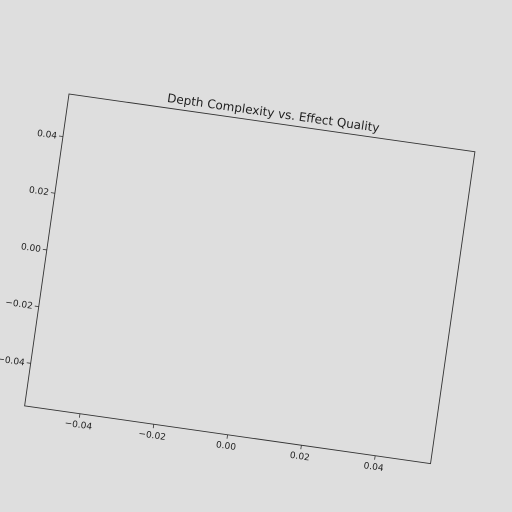 The width and height of the screenshot is (512, 512). I want to click on x-tick-label: −0.04, so click(78, 426).